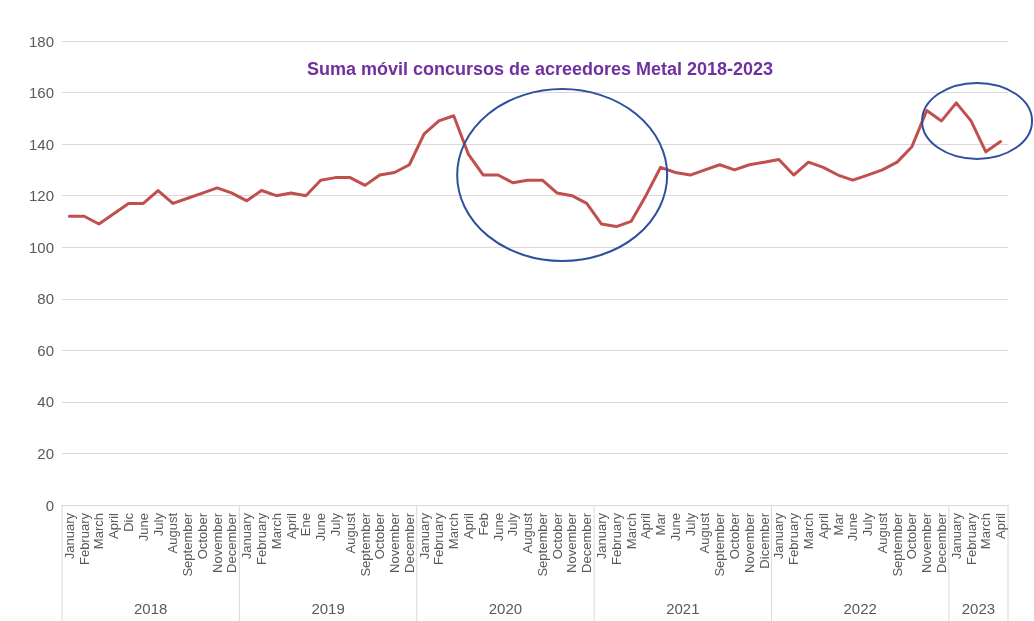 The height and width of the screenshot is (621, 1034). I want to click on x-tick-label: Dic, so click(129, 522).